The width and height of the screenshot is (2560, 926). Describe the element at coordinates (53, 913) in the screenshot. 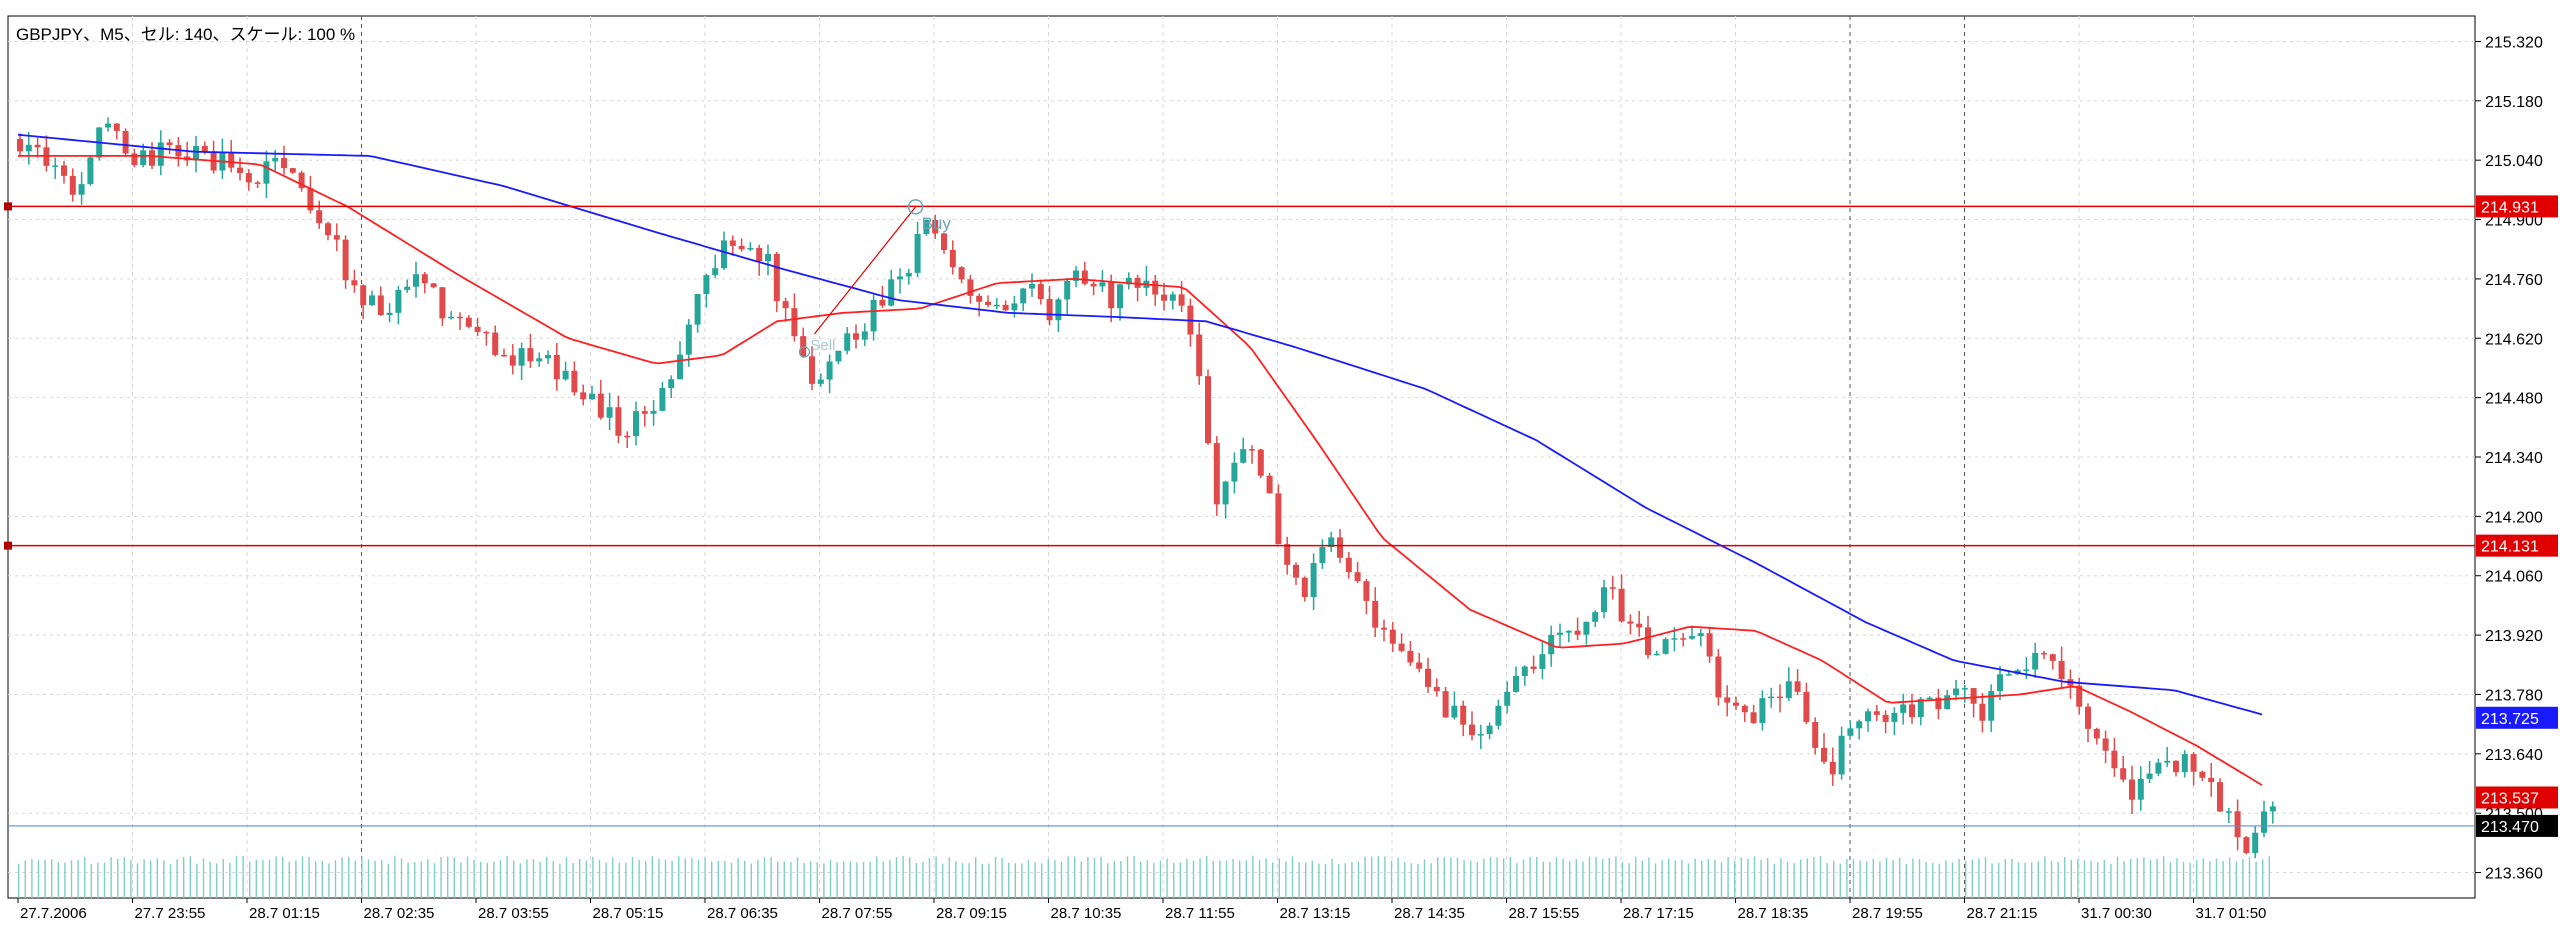

I see `time-tick-label: 27.7.2006` at that location.